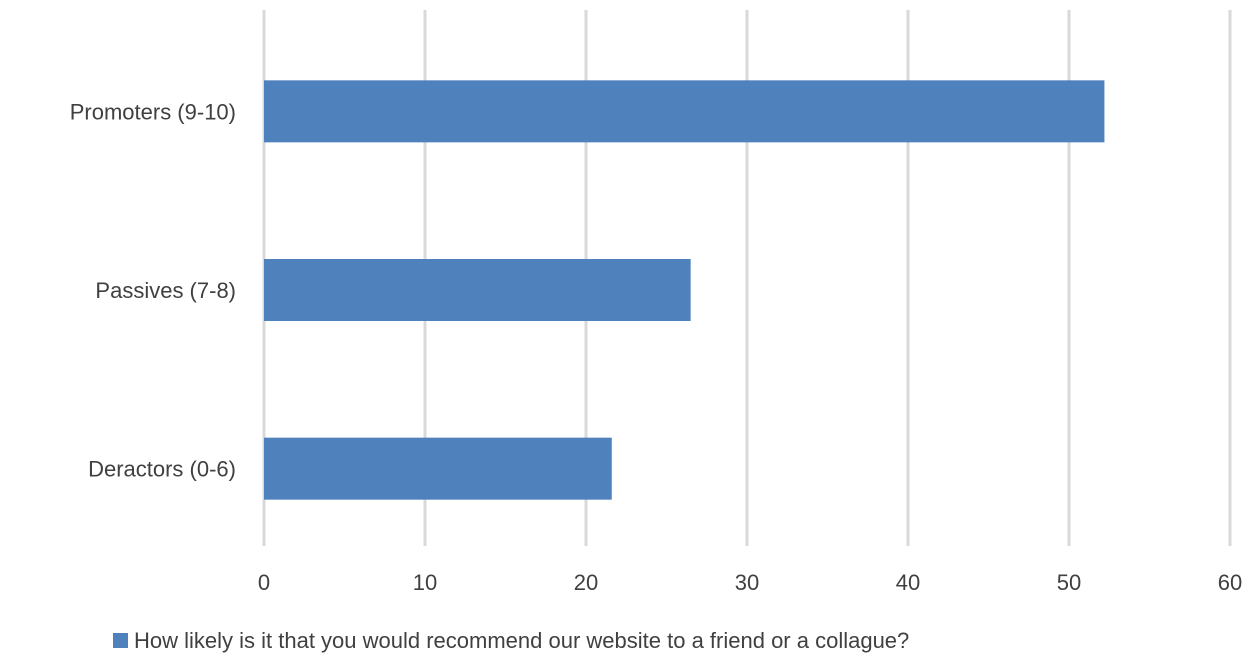 Image resolution: width=1251 pixels, height=661 pixels. What do you see at coordinates (153, 111) in the screenshot?
I see `category-label: Promoters (9-10)` at bounding box center [153, 111].